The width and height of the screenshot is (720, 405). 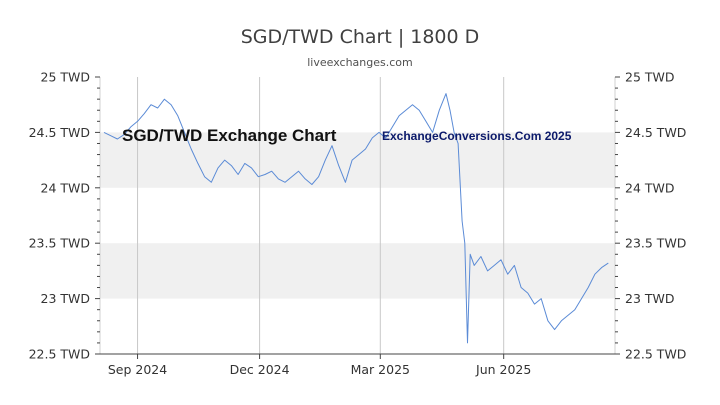 I want to click on watermark-right: ExchangeConversions.Com 2025, so click(x=477, y=136).